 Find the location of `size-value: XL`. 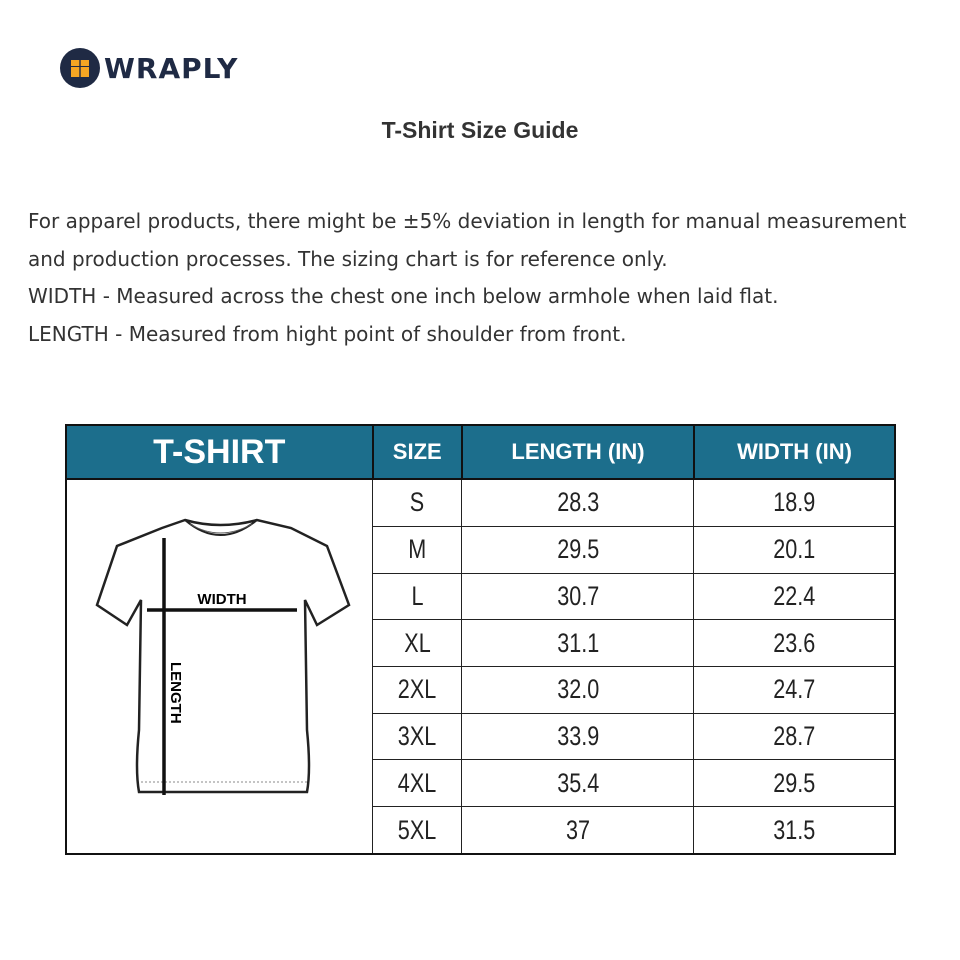

size-value: XL is located at coordinates (417, 642).